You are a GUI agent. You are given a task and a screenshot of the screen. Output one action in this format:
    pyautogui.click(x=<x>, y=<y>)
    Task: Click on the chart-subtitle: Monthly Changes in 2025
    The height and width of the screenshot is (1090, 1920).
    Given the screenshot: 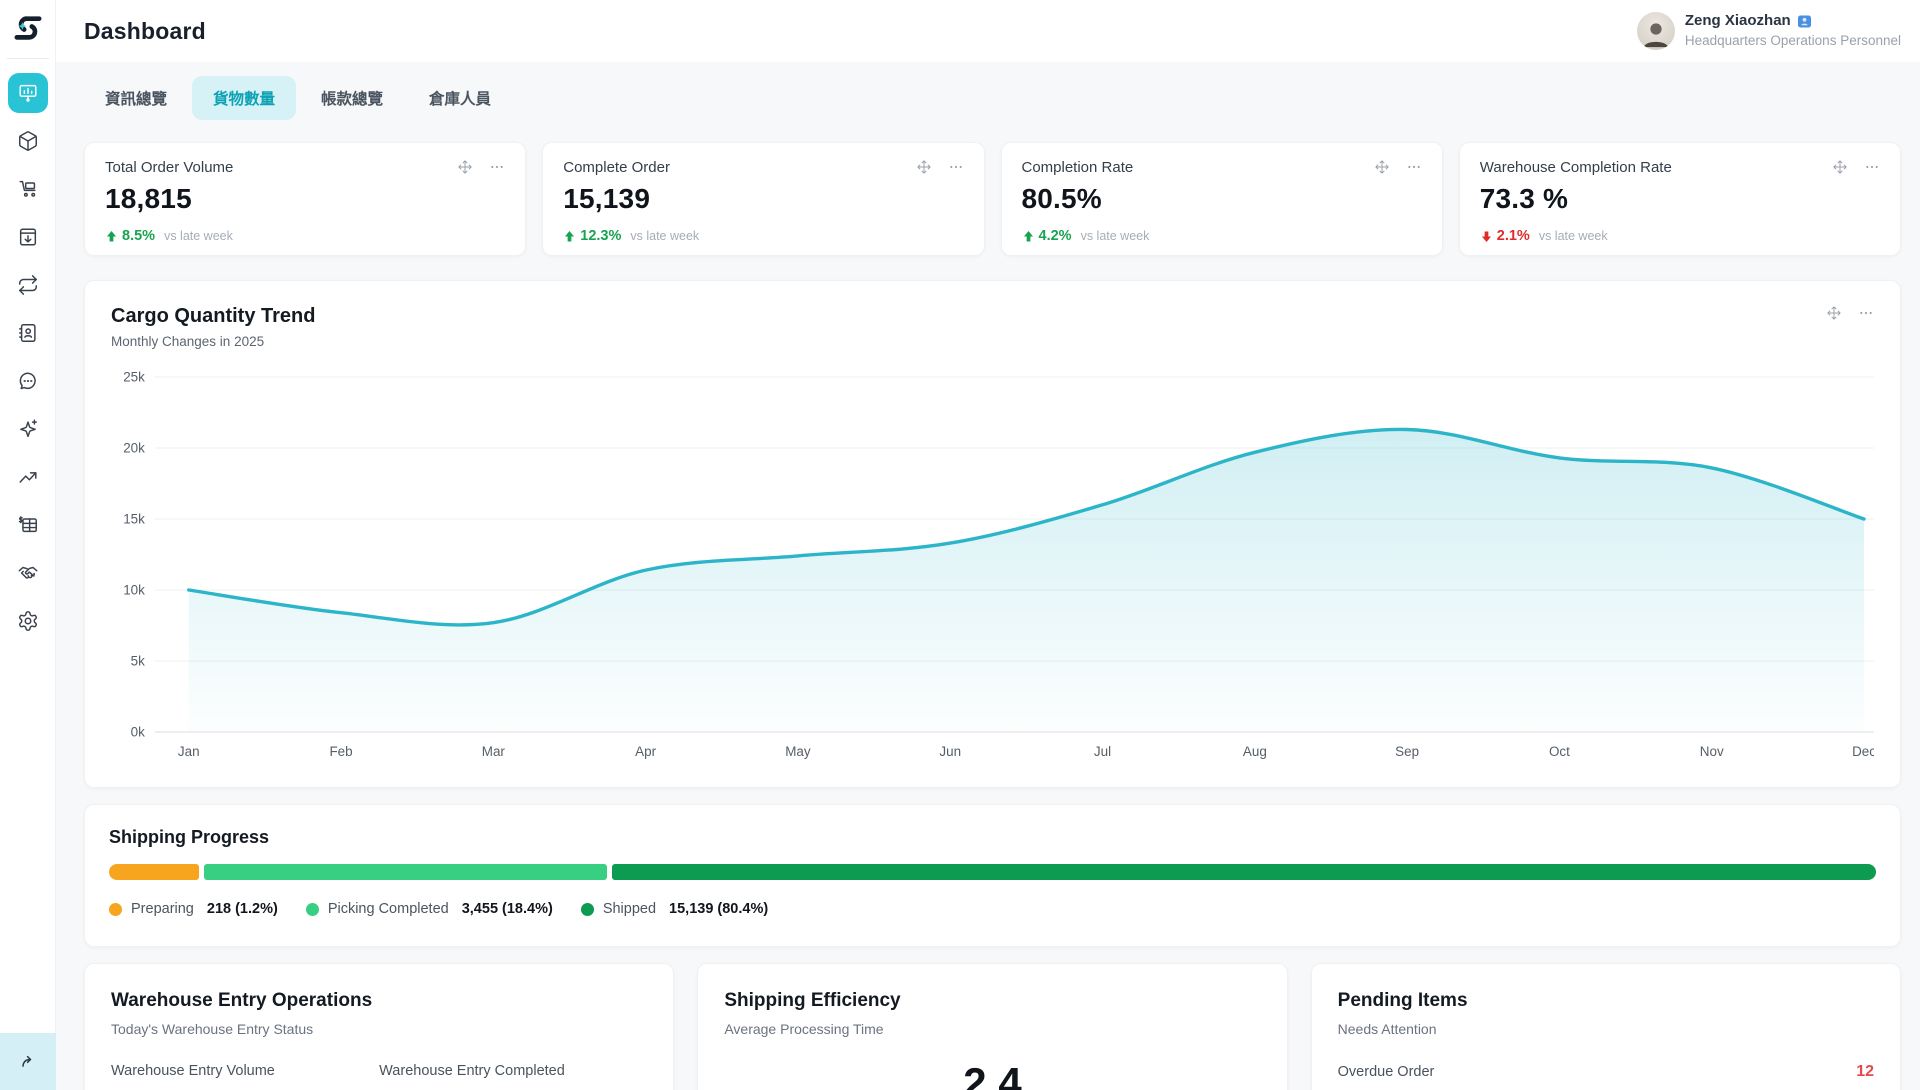 What is the action you would take?
    pyautogui.click(x=188, y=341)
    